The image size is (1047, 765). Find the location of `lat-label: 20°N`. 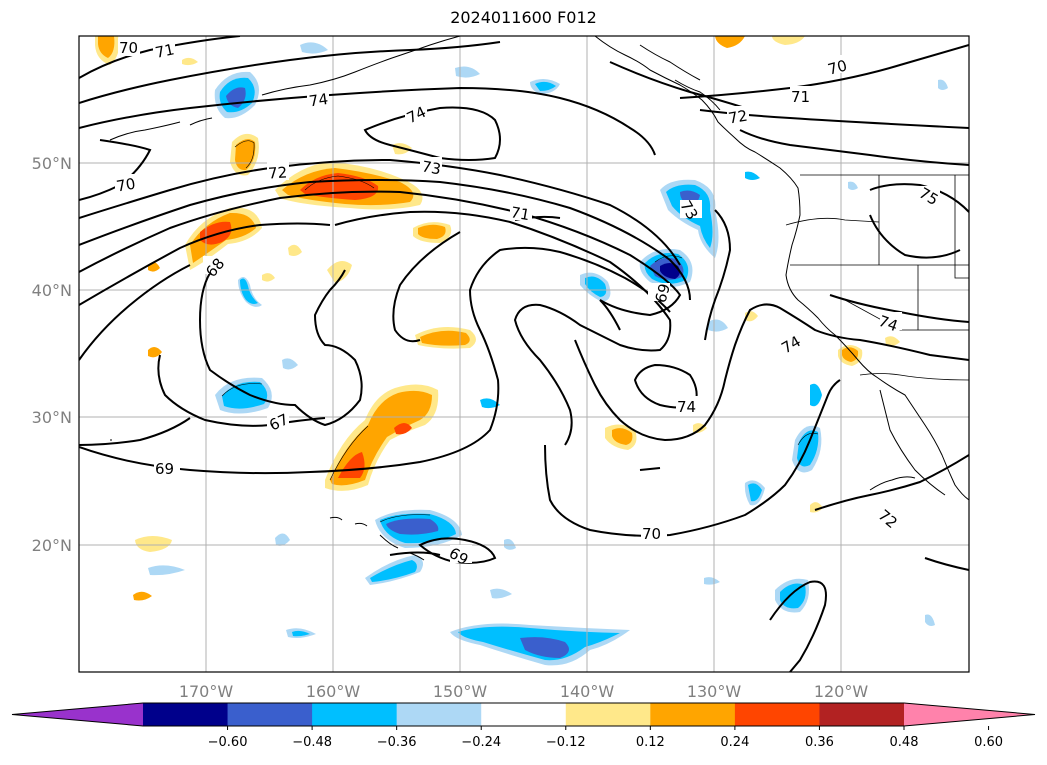

lat-label: 20°N is located at coordinates (52, 545).